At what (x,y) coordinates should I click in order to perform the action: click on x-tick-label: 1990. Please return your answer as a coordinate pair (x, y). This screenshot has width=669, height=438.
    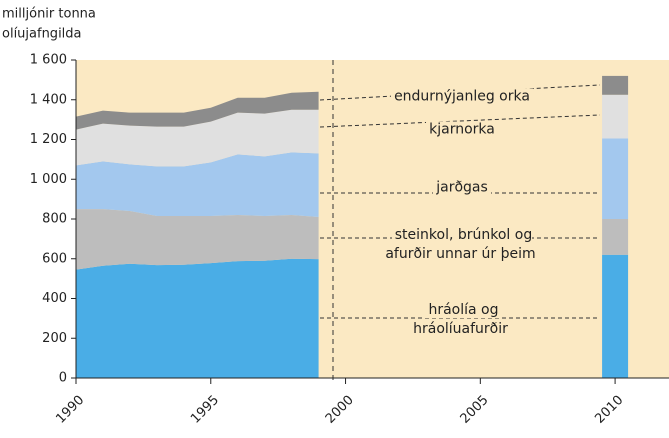
    Looking at the image, I should click on (70, 410).